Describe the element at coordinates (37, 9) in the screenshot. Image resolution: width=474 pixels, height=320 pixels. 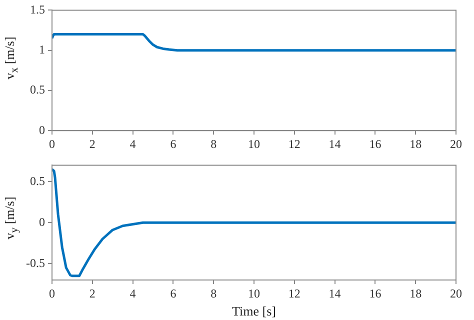
I see `y-tick-label: 1.5` at that location.